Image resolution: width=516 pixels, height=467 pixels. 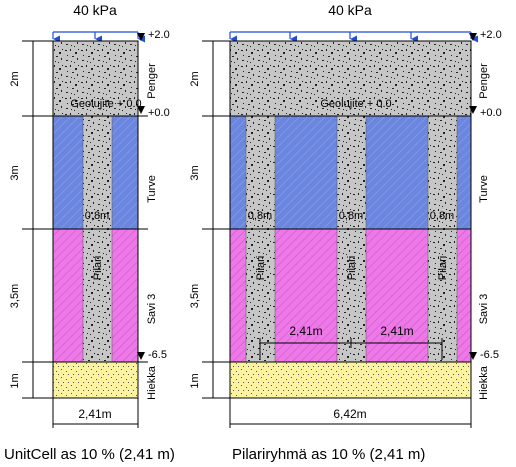 I want to click on caption-left: UnitCell as 10 % (2,41 m), so click(x=89, y=454).